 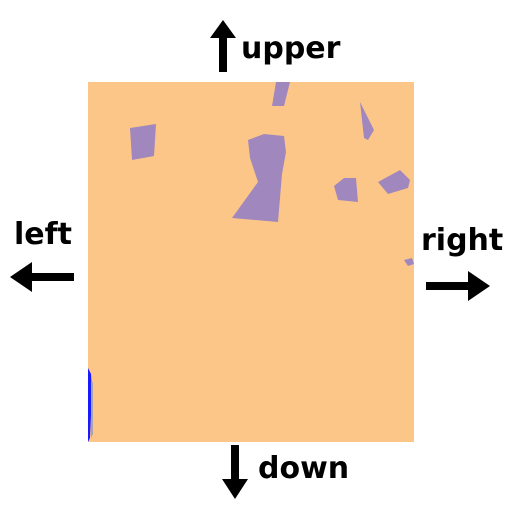 I want to click on direction-label-upper: upper, so click(x=291, y=48).